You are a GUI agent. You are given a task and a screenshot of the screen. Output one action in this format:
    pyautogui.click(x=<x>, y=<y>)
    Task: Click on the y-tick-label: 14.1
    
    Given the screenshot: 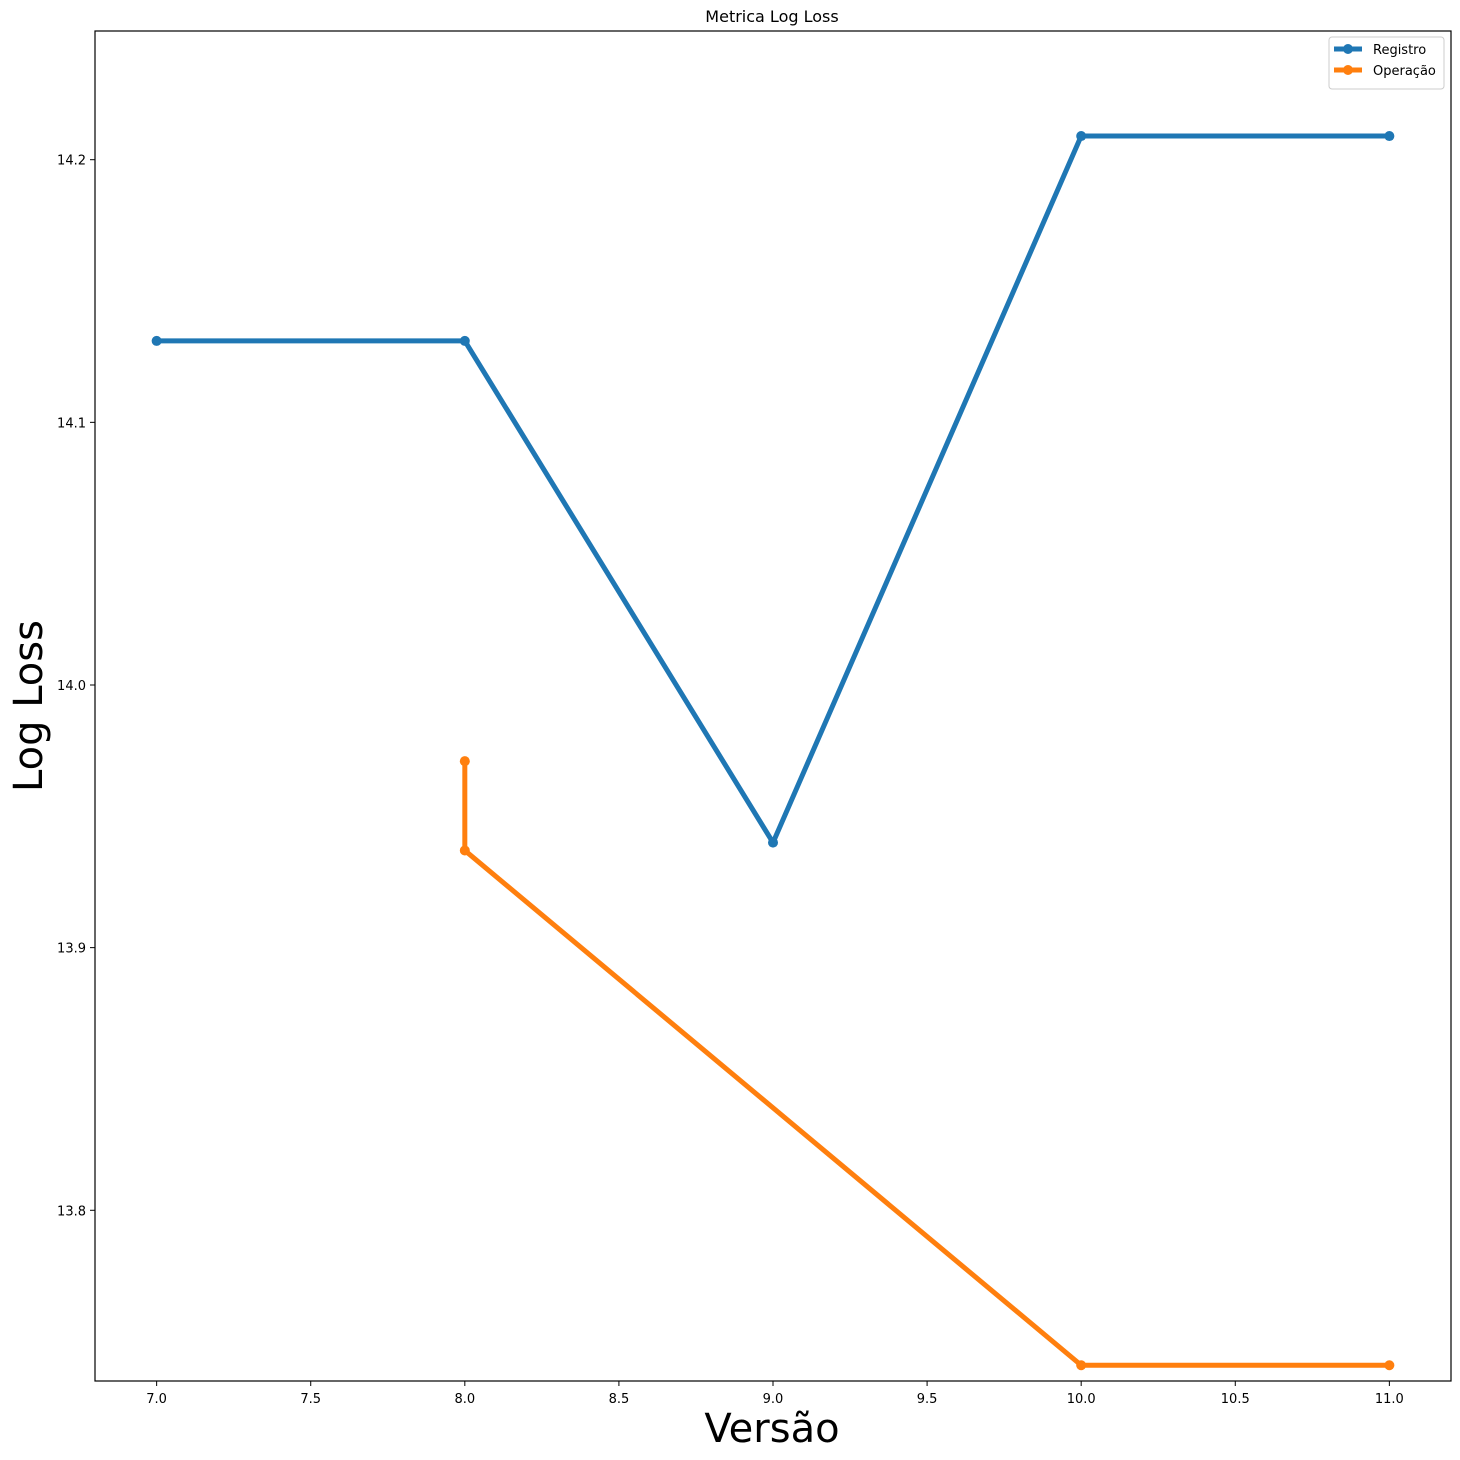 What is the action you would take?
    pyautogui.click(x=71, y=423)
    